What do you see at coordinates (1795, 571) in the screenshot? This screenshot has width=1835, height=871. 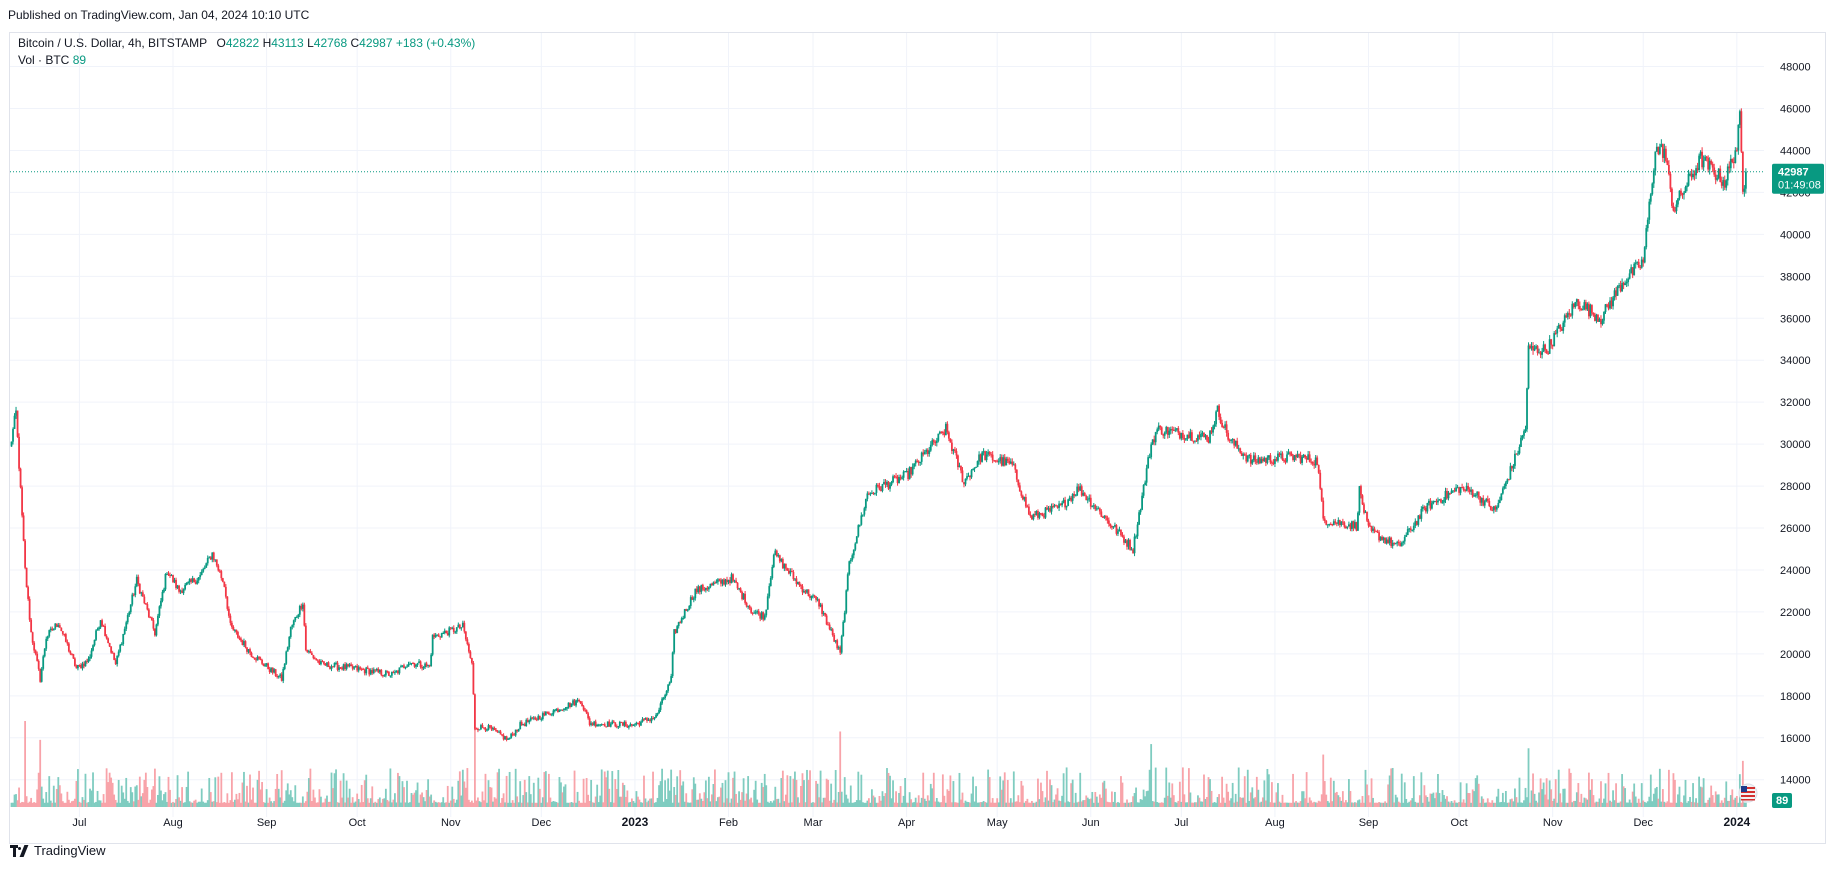 I see `y-tick-label: 24000` at bounding box center [1795, 571].